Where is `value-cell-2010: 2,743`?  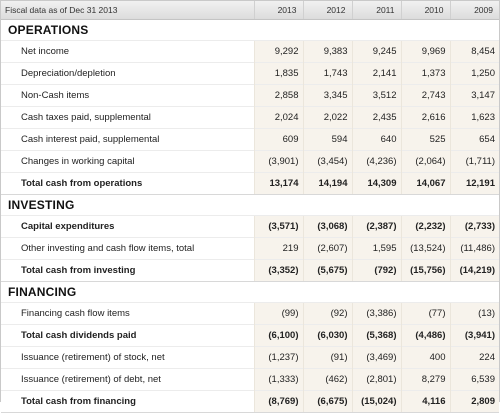
value-cell-2010: 2,743 is located at coordinates (425, 95).